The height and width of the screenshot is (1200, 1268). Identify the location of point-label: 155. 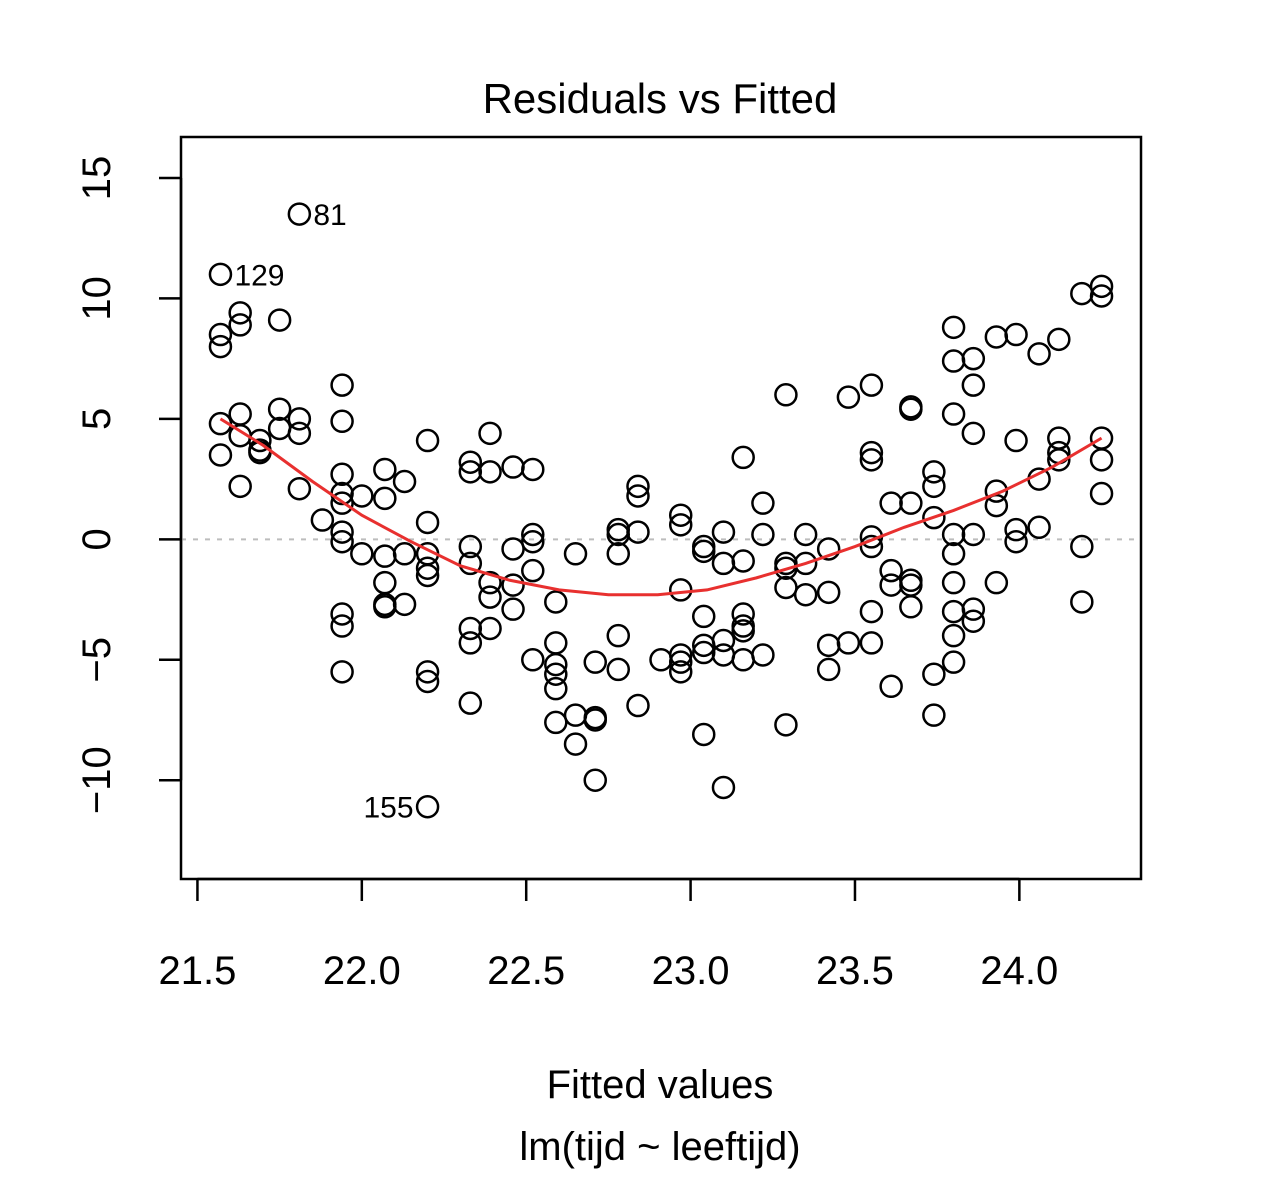
(389, 808).